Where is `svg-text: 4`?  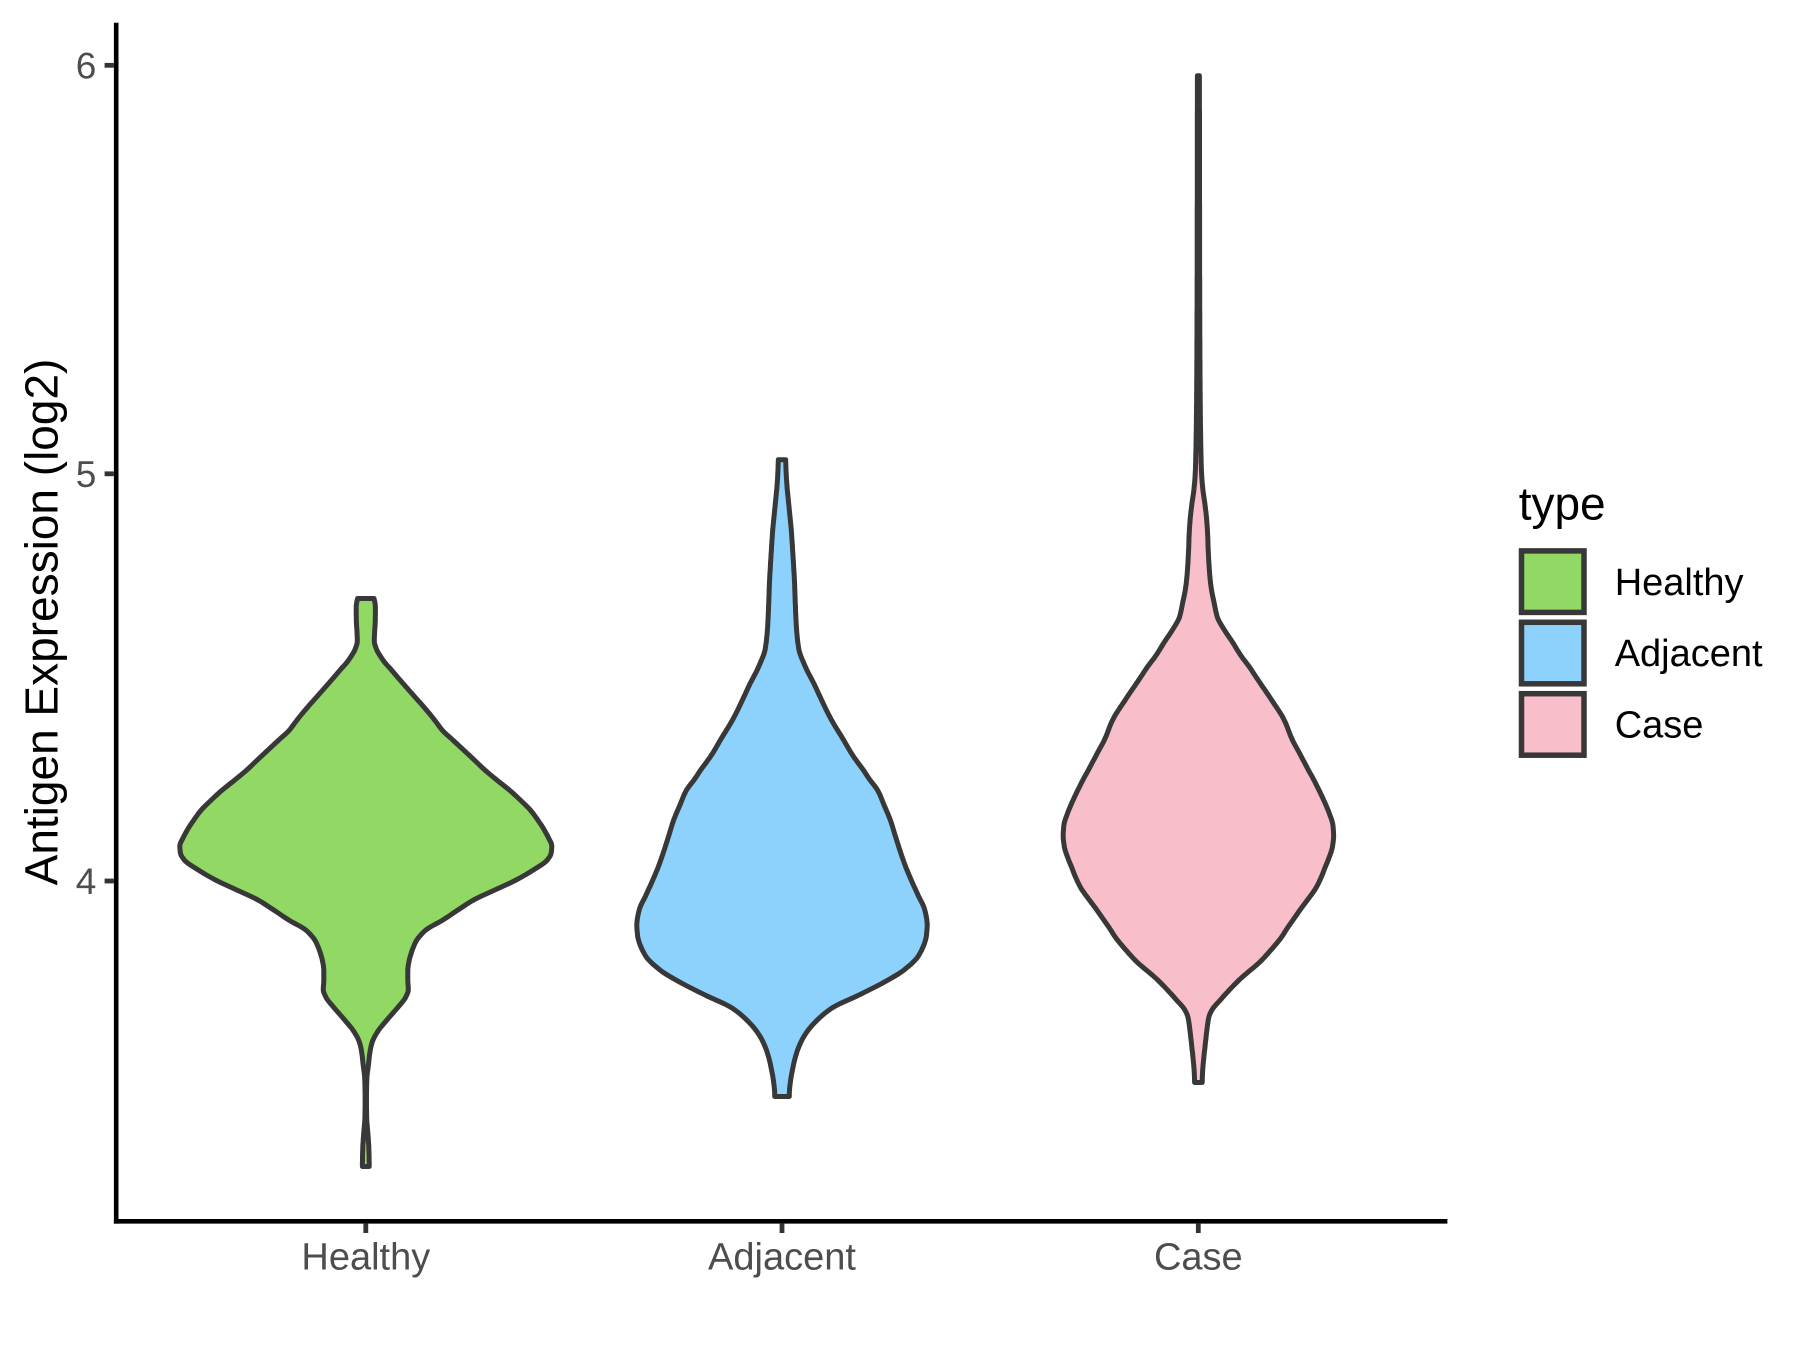 svg-text: 4 is located at coordinates (86, 881).